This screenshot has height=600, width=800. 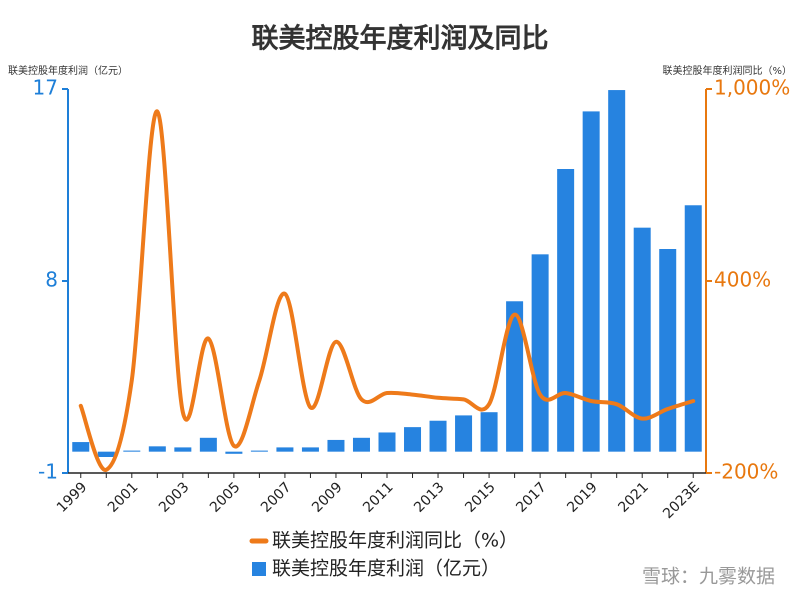 I want to click on x-tick-label: 2007, so click(x=276, y=497).